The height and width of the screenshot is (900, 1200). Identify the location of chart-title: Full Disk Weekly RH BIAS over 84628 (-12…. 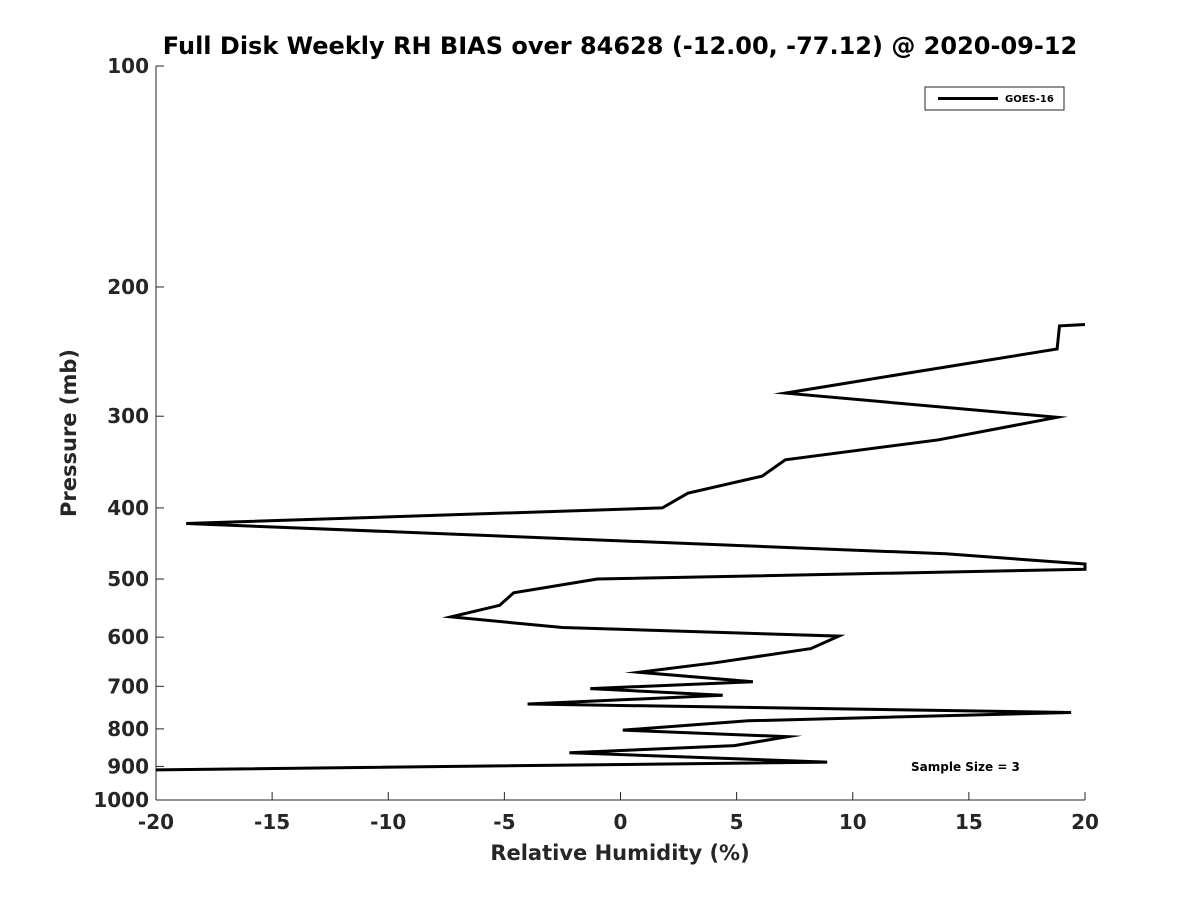
(620, 46).